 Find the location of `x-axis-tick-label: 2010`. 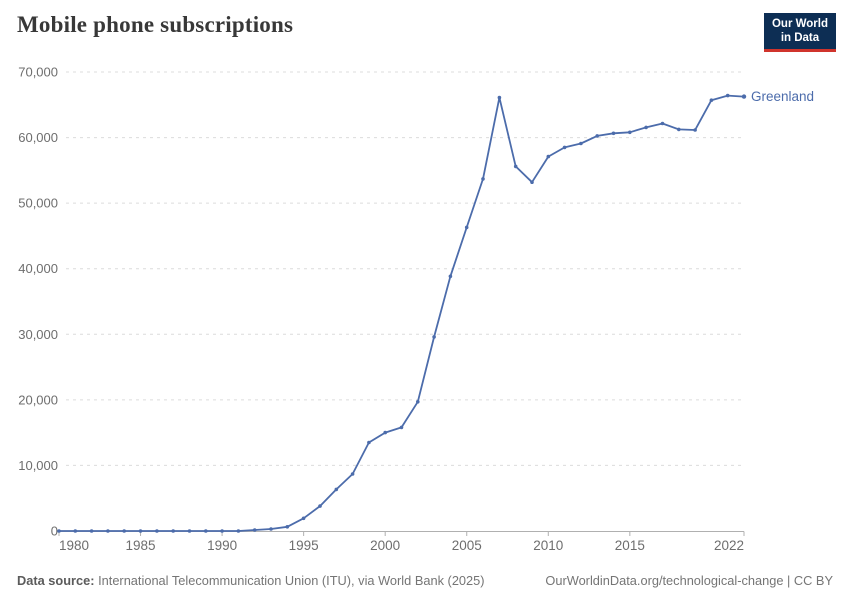

x-axis-tick-label: 2010 is located at coordinates (548, 545).